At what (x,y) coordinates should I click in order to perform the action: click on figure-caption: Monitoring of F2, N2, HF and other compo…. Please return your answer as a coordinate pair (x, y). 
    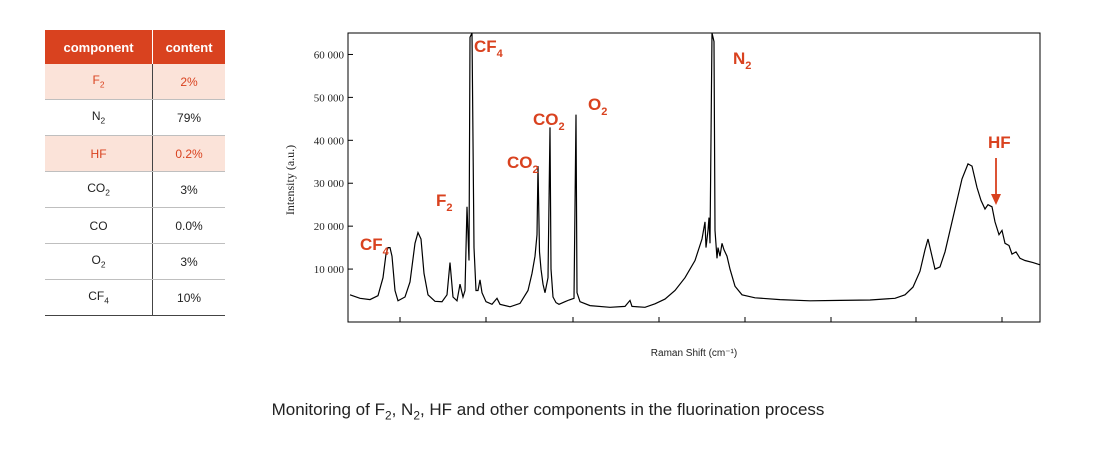
    Looking at the image, I should click on (548, 411).